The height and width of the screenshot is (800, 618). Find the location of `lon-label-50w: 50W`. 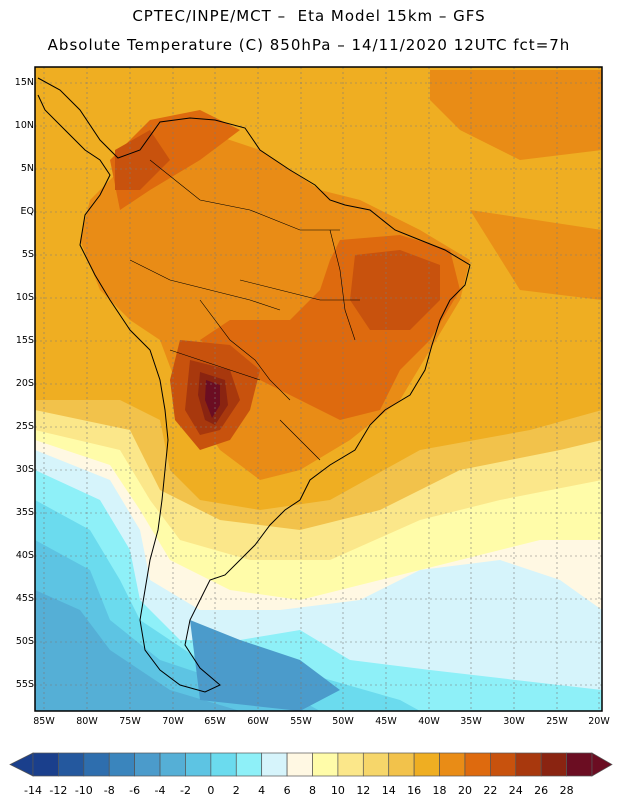

lon-label-50w: 50W is located at coordinates (343, 721).